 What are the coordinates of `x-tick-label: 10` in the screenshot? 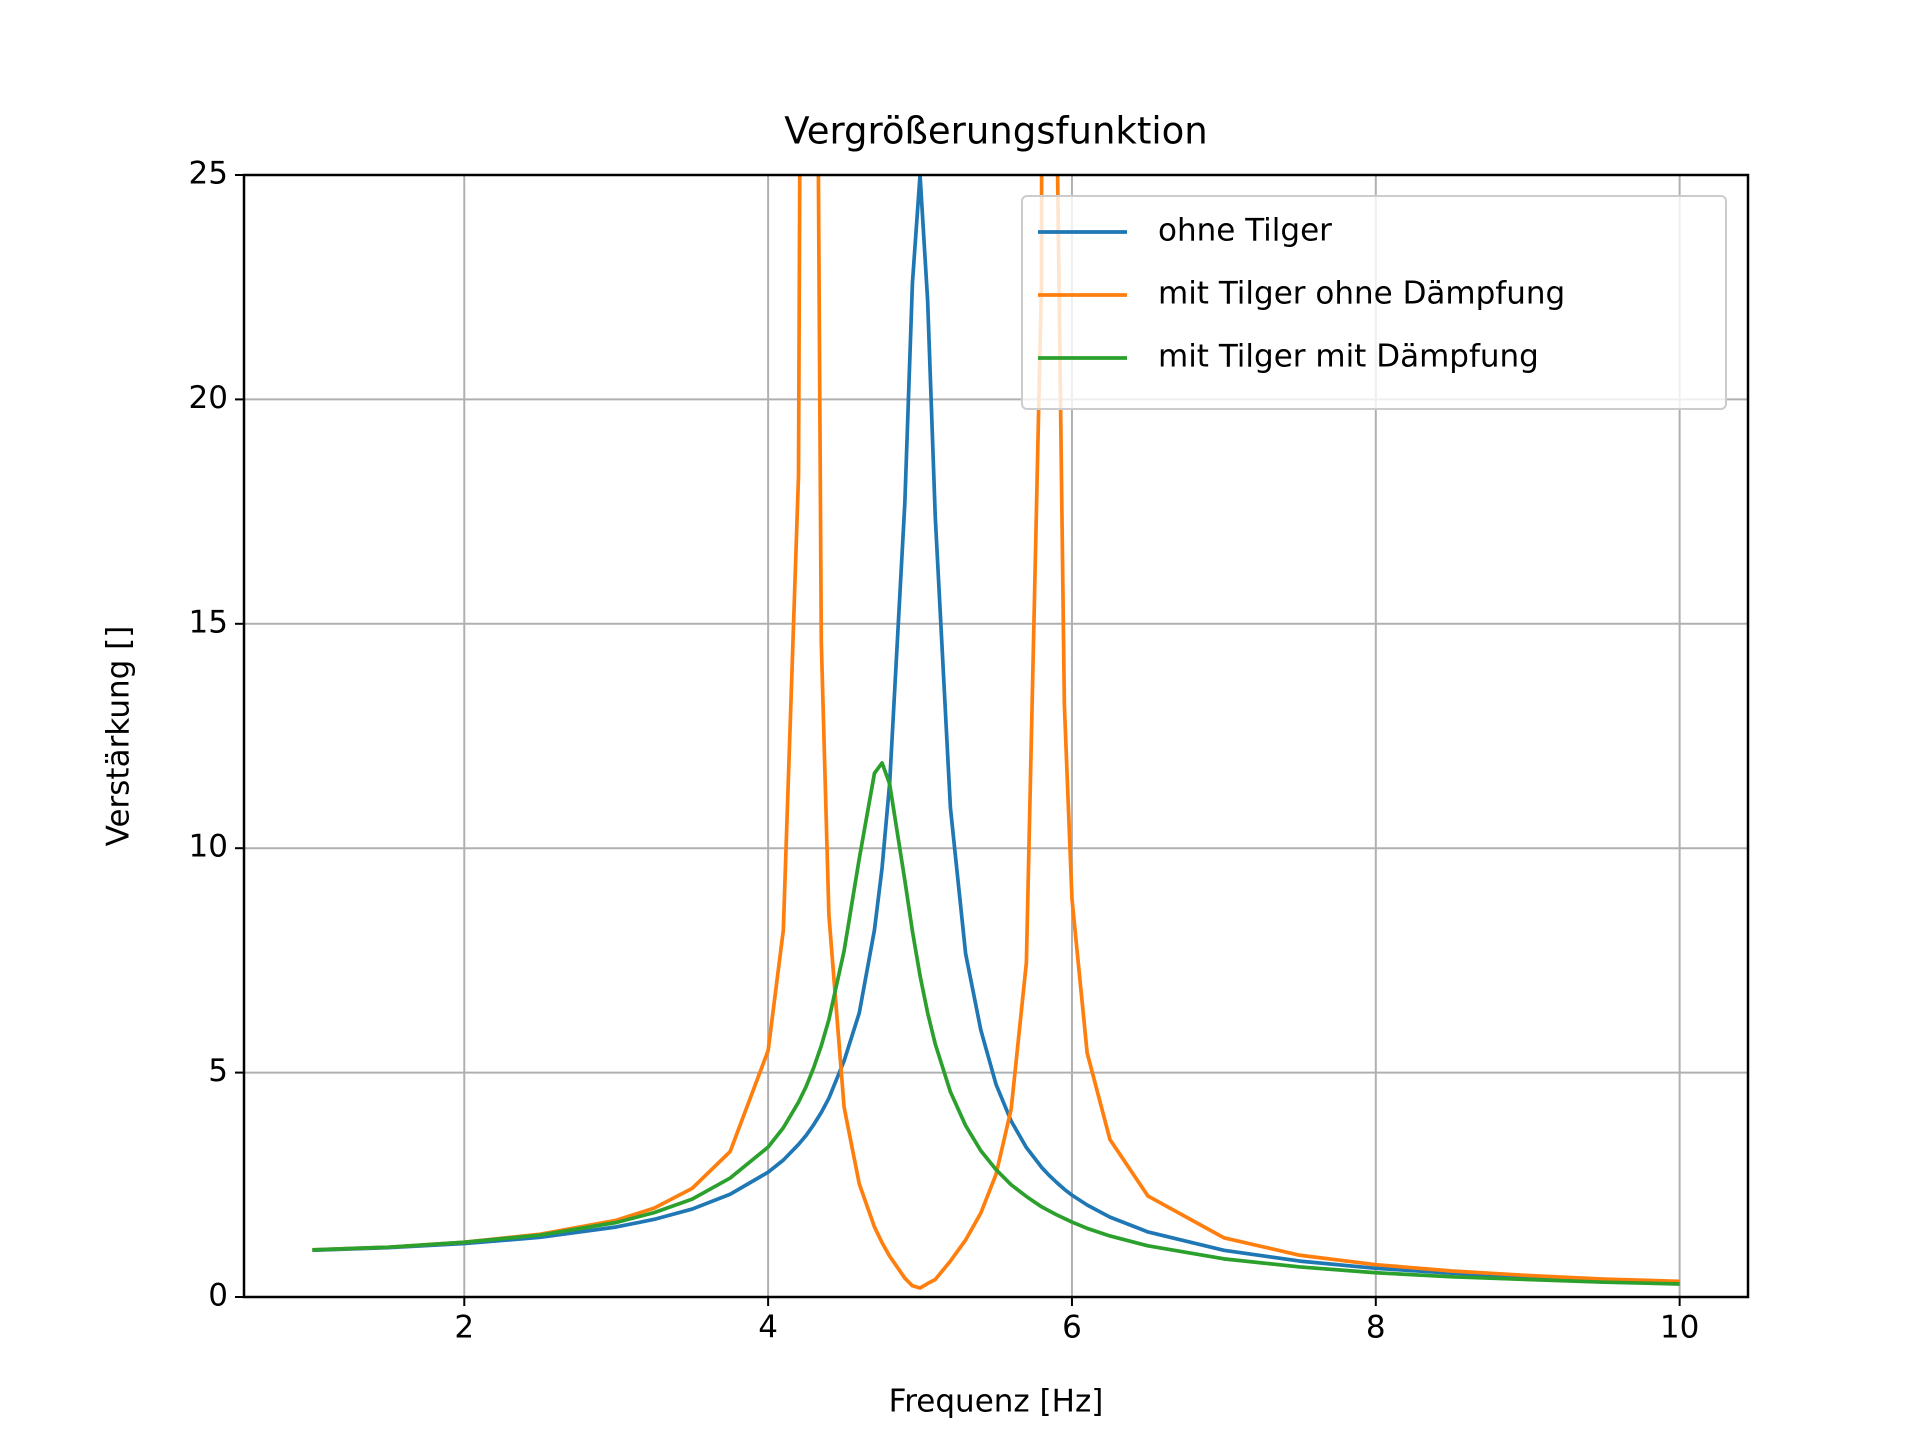 It's located at (1679, 1328).